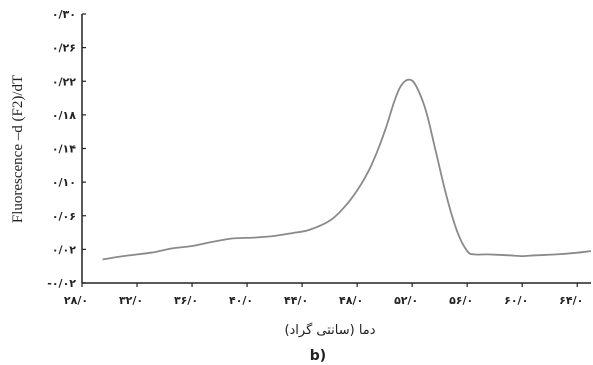 The width and height of the screenshot is (593, 365). I want to click on y-tick-label: ۰/۰۲, so click(64, 249).